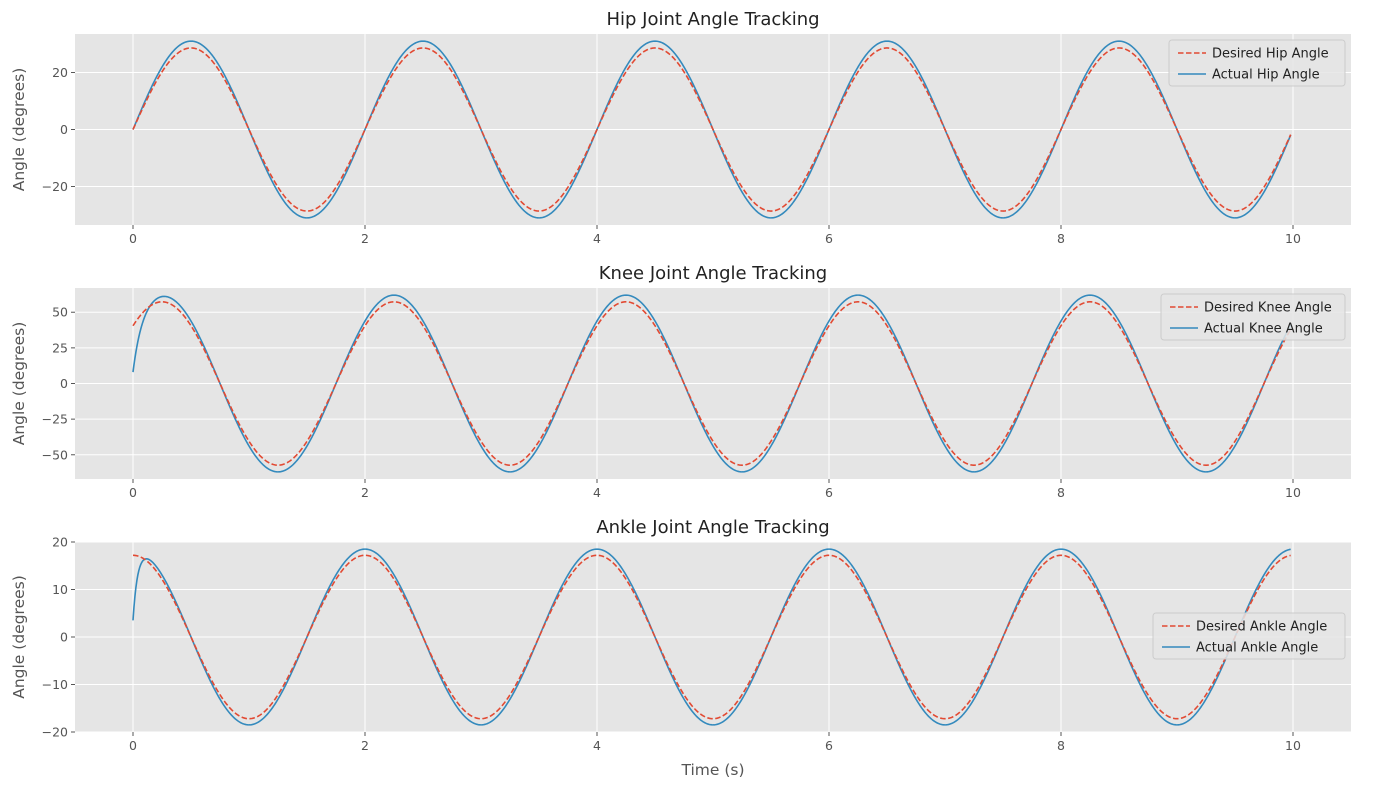  Describe the element at coordinates (597, 745) in the screenshot. I see `ankle-x-tick-label: 4` at that location.